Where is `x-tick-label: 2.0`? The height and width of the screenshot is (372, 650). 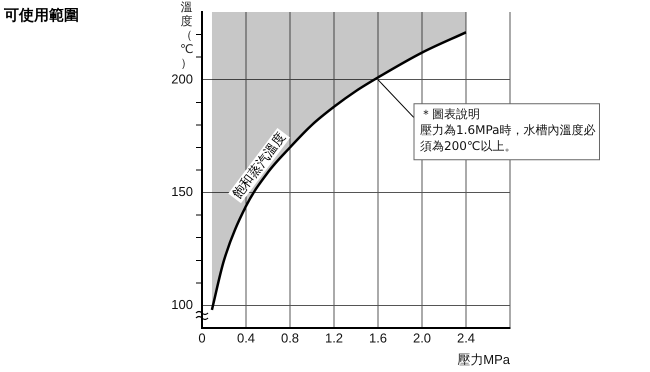 x-tick-label: 2.0 is located at coordinates (422, 338).